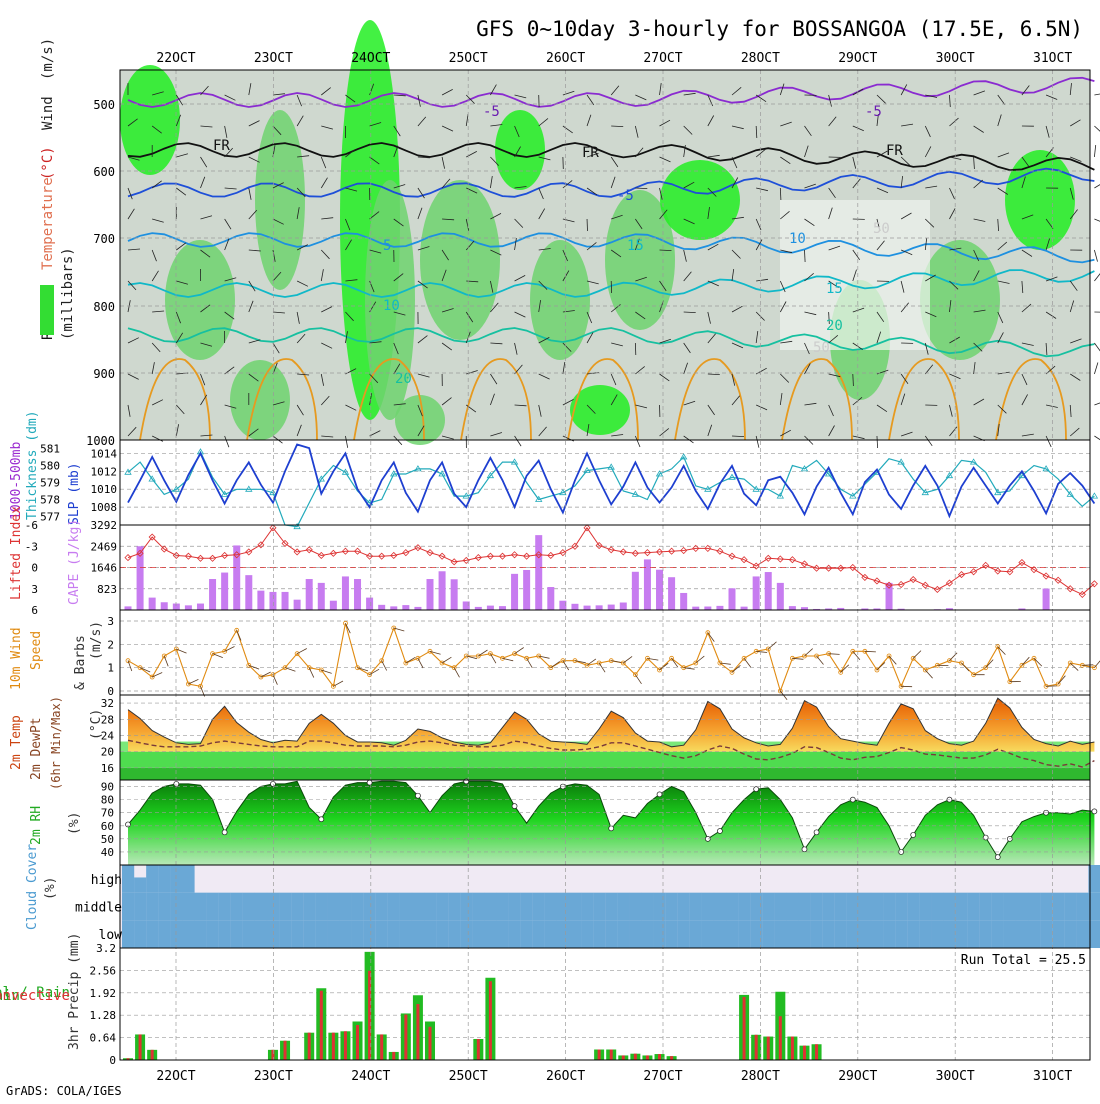 The image size is (1100, 1104). I want to click on precip-run-total: Run Total = 25.5, so click(1023, 960).